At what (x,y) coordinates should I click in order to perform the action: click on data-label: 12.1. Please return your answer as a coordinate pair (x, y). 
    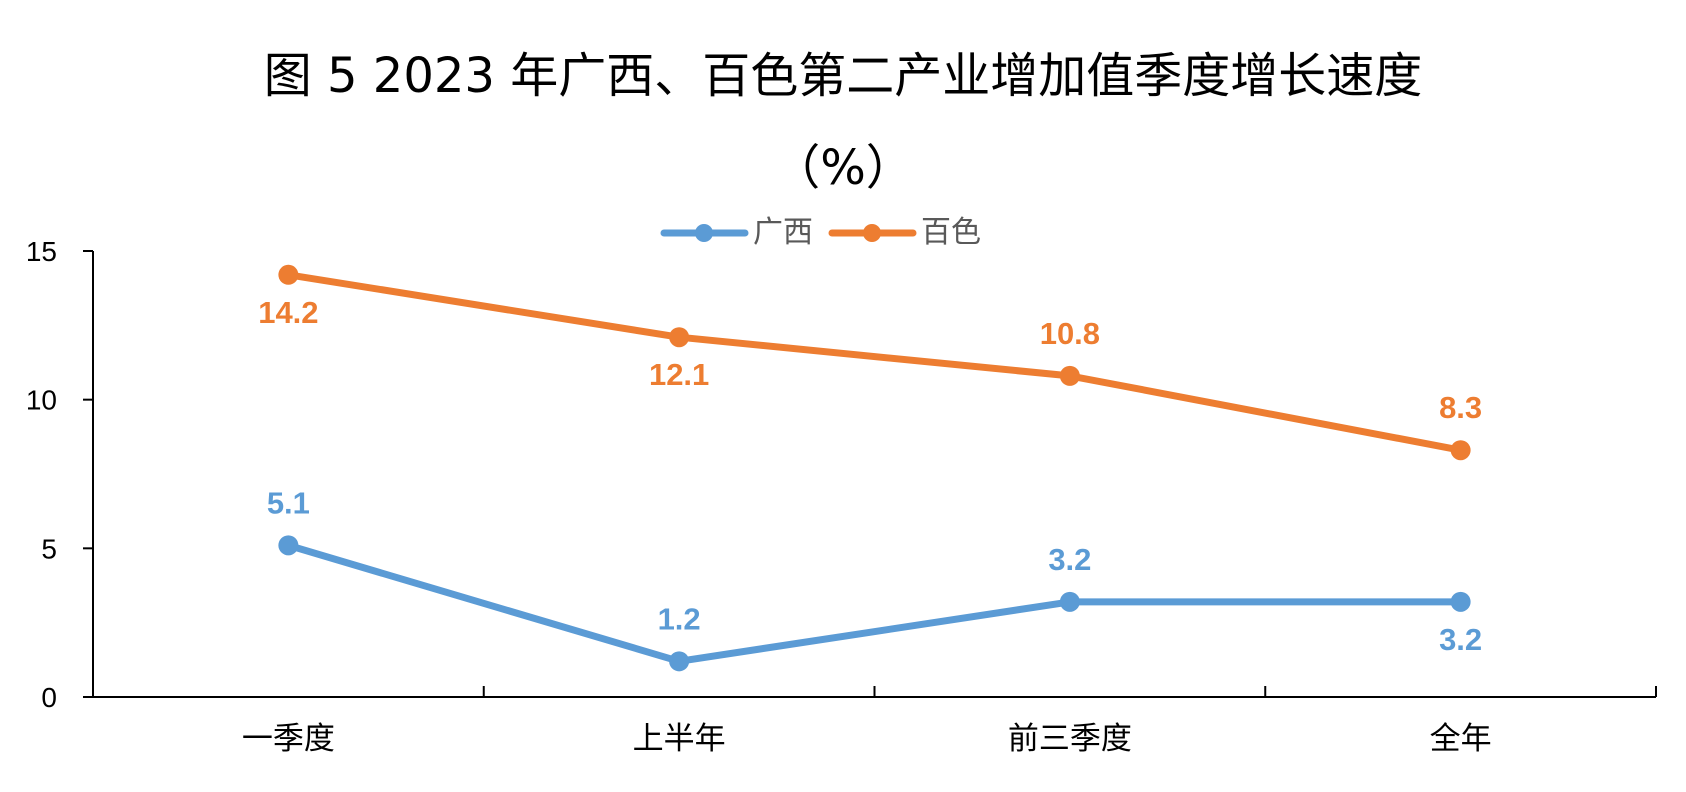
    Looking at the image, I should click on (679, 374).